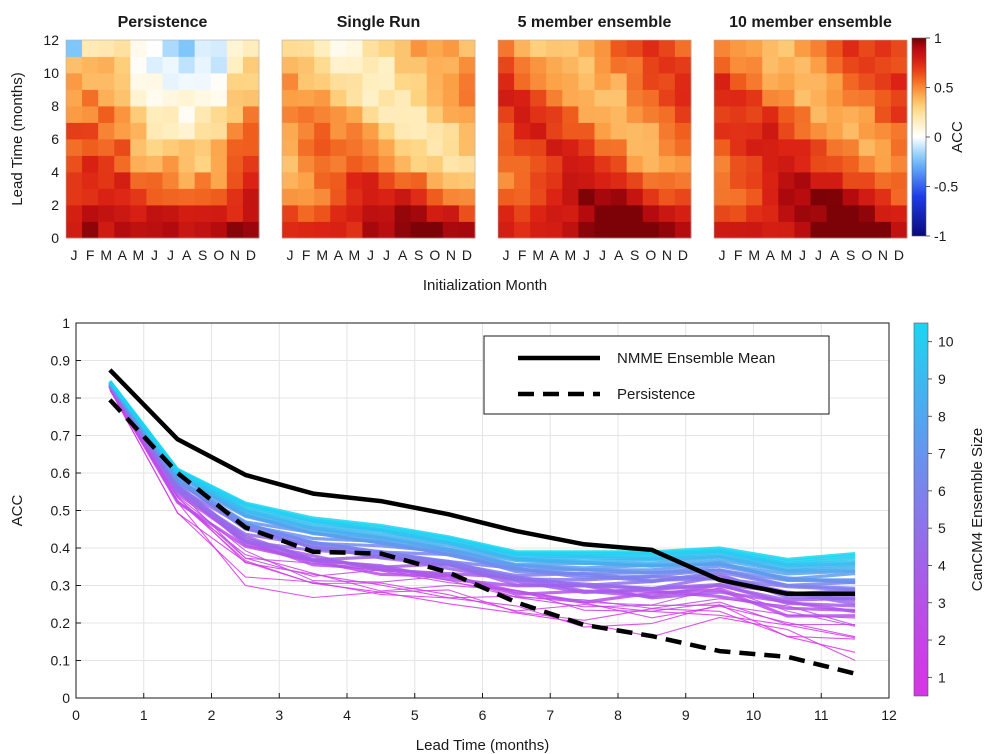 The width and height of the screenshot is (992, 754). I want to click on heatmap-x-axis-label: Initialization Month, so click(485, 285).